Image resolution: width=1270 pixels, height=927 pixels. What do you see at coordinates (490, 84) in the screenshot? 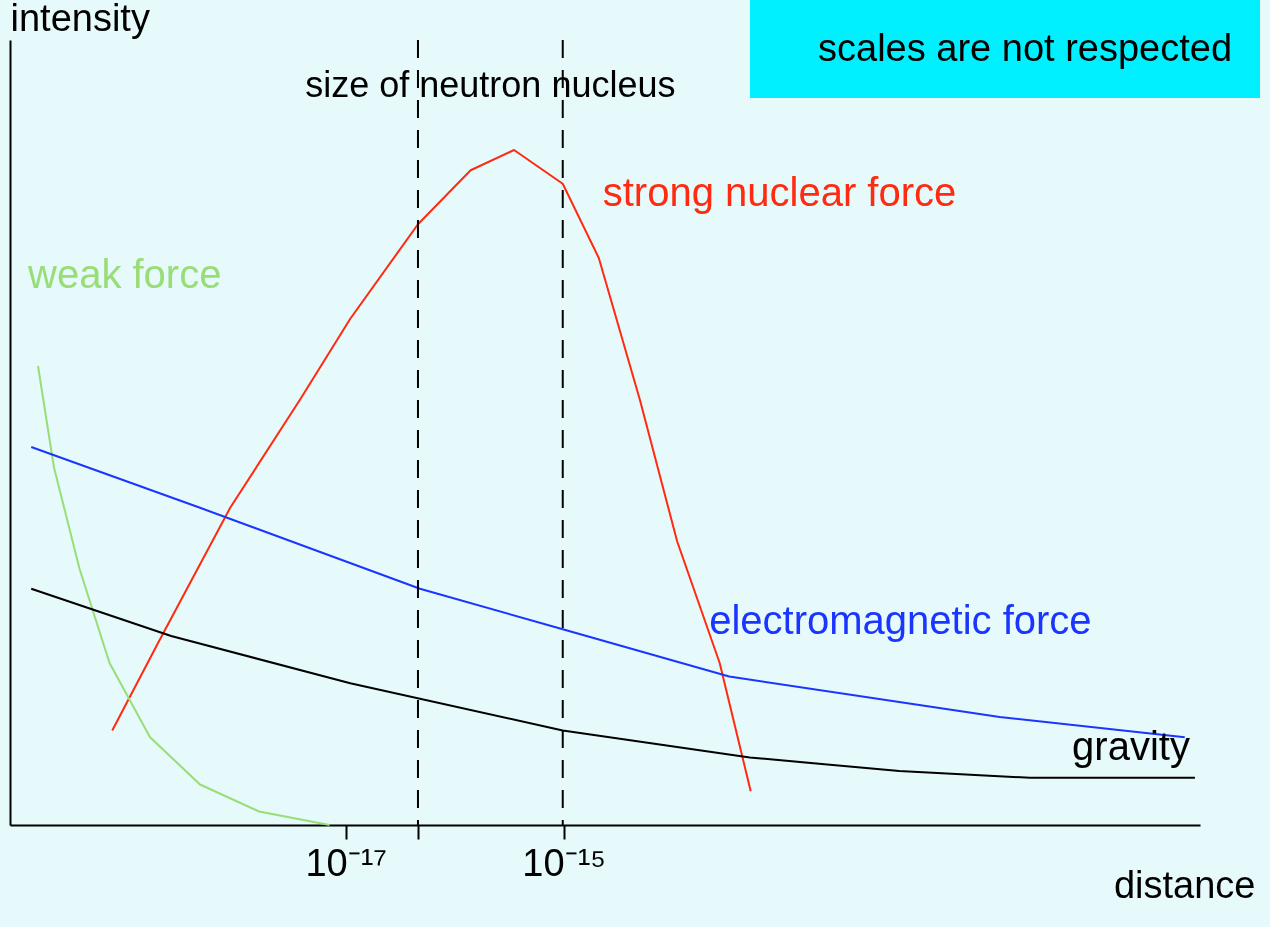
I see `text: size of neutron nucleus` at bounding box center [490, 84].